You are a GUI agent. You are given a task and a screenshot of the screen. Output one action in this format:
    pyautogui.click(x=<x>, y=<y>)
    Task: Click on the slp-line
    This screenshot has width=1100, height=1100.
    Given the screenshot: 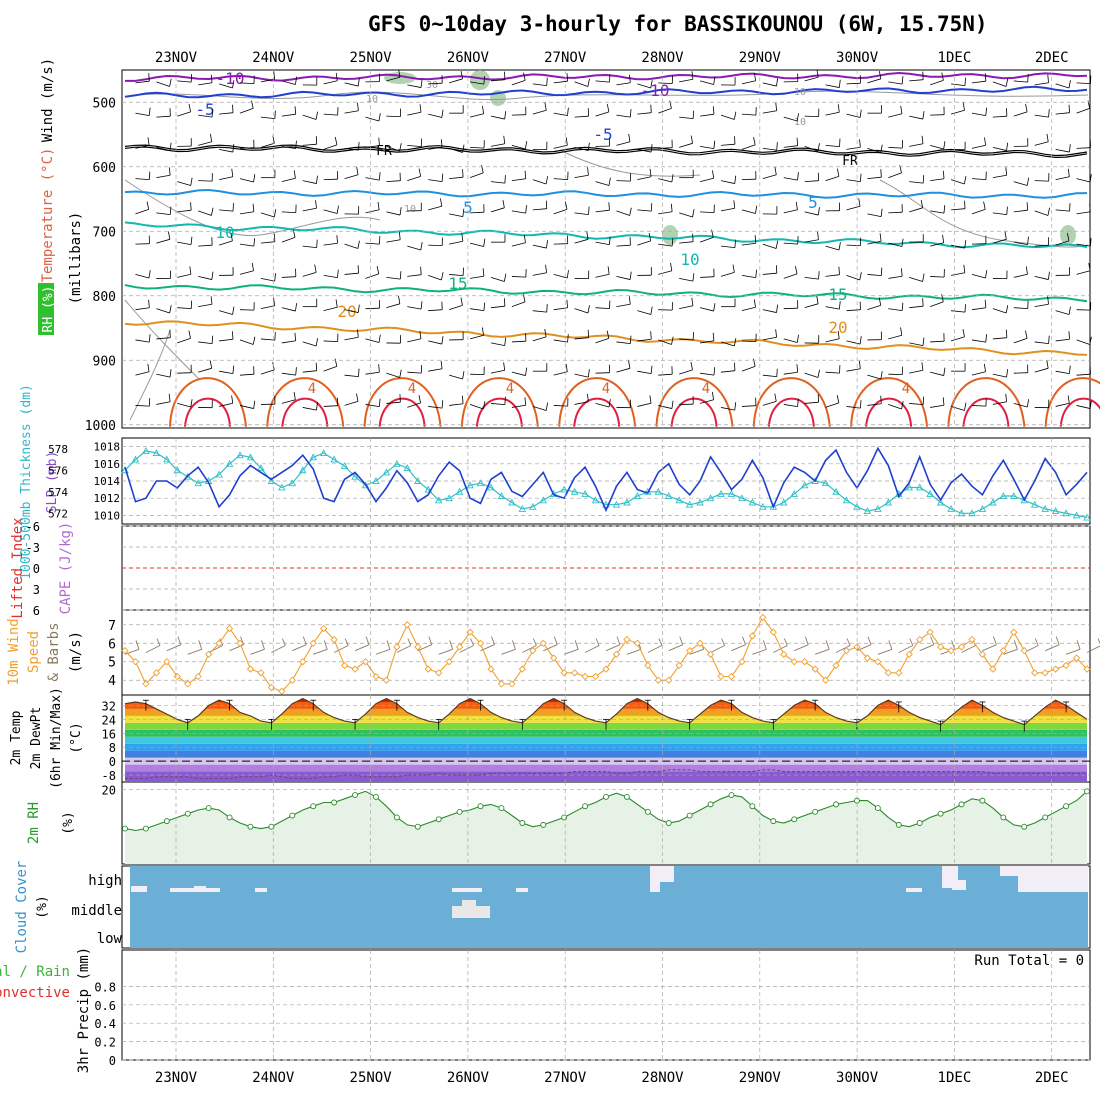 What is the action you would take?
    pyautogui.click(x=606, y=479)
    